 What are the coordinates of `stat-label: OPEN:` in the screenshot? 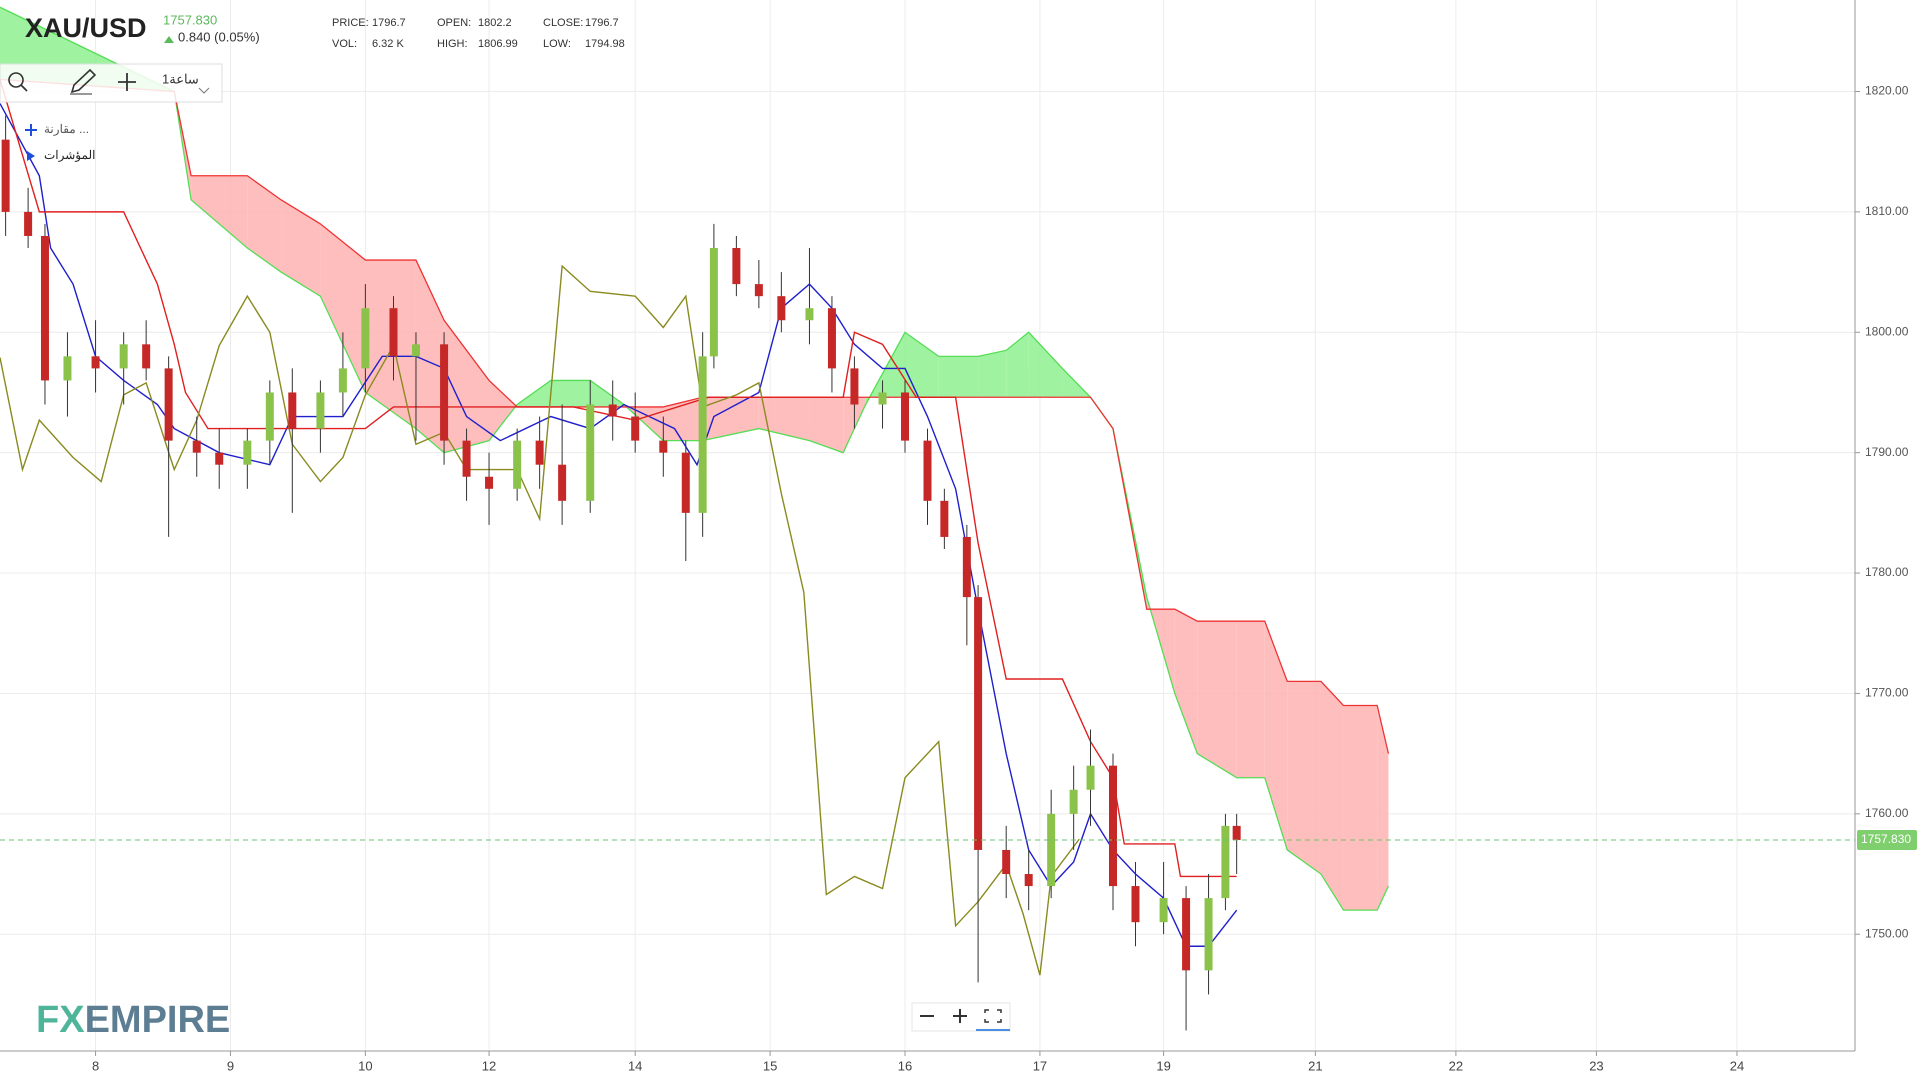 It's located at (454, 23).